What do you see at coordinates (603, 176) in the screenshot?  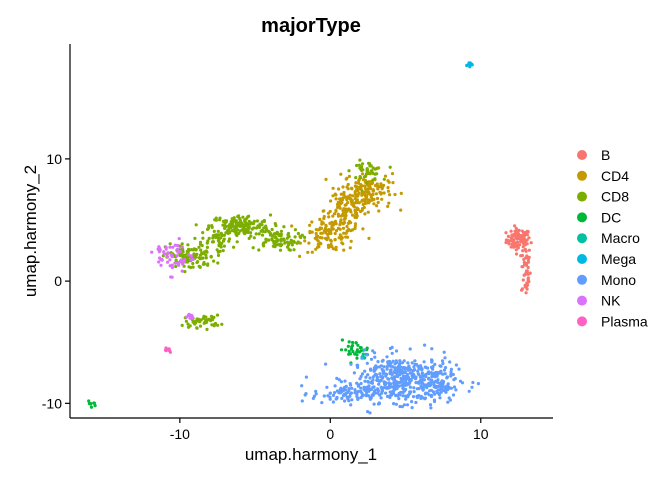 I see `legend-item-cd4: CD4` at bounding box center [603, 176].